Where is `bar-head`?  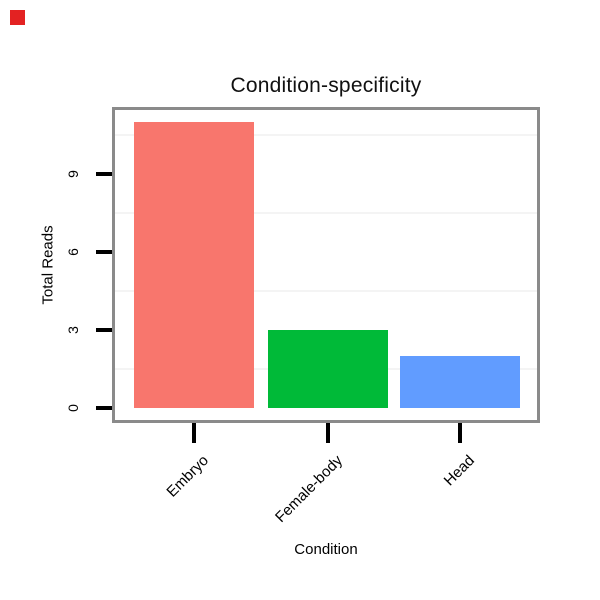
bar-head is located at coordinates (459, 382).